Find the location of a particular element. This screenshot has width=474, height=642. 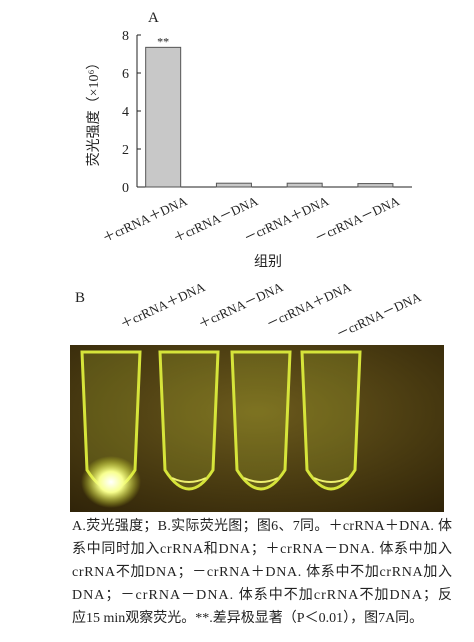

y-tick-label: 2 is located at coordinates (125, 150).